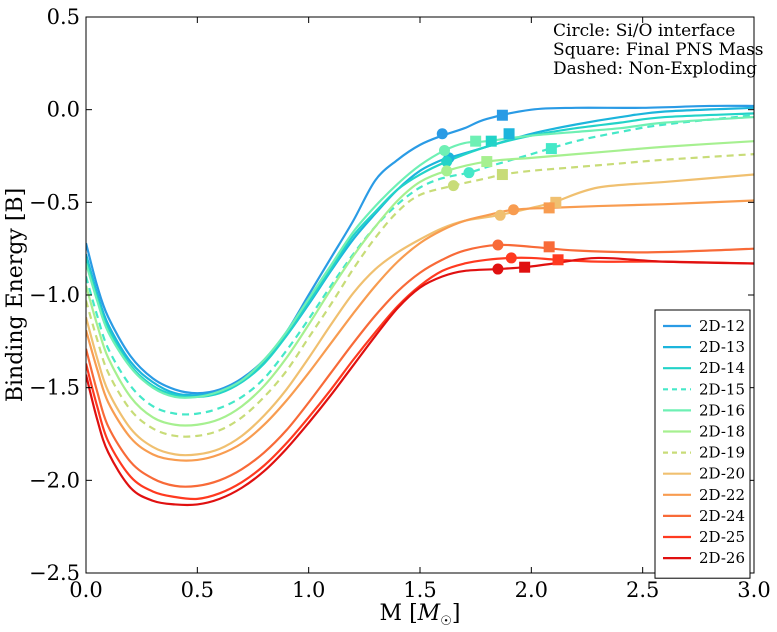 The width and height of the screenshot is (777, 632). What do you see at coordinates (655, 69) in the screenshot?
I see `annotation-dashed: Dashed: Non-Exploding` at bounding box center [655, 69].